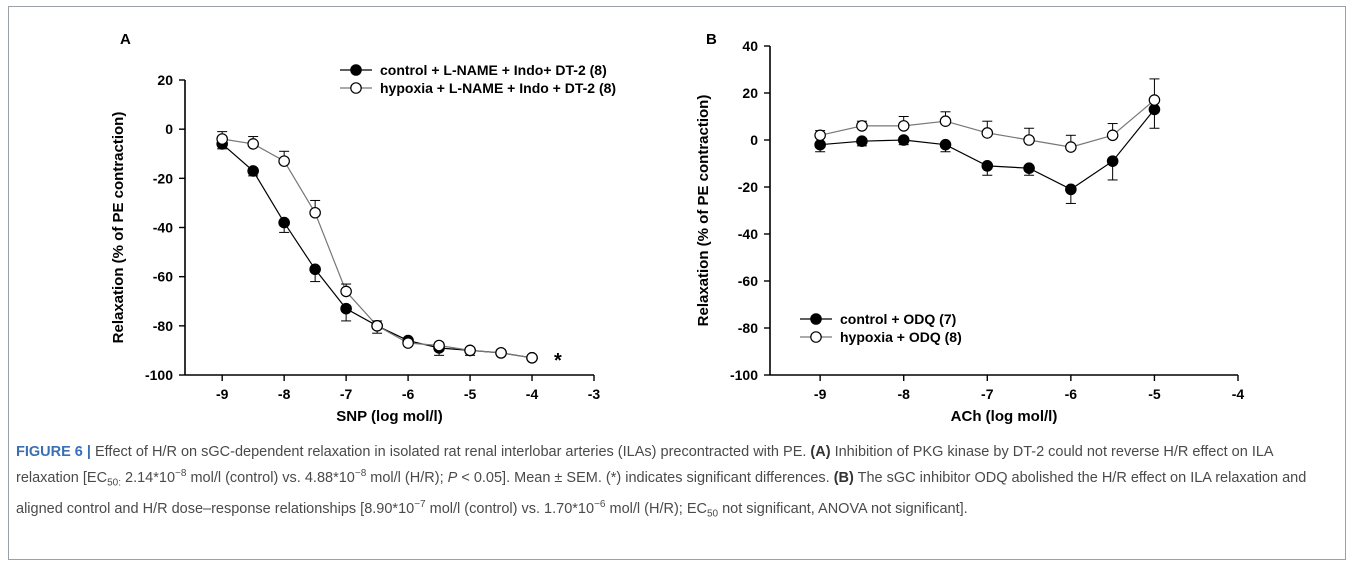 Image resolution: width=1358 pixels, height=569 pixels. I want to click on caption-text: mol/l (H/R); EC, so click(656, 508).